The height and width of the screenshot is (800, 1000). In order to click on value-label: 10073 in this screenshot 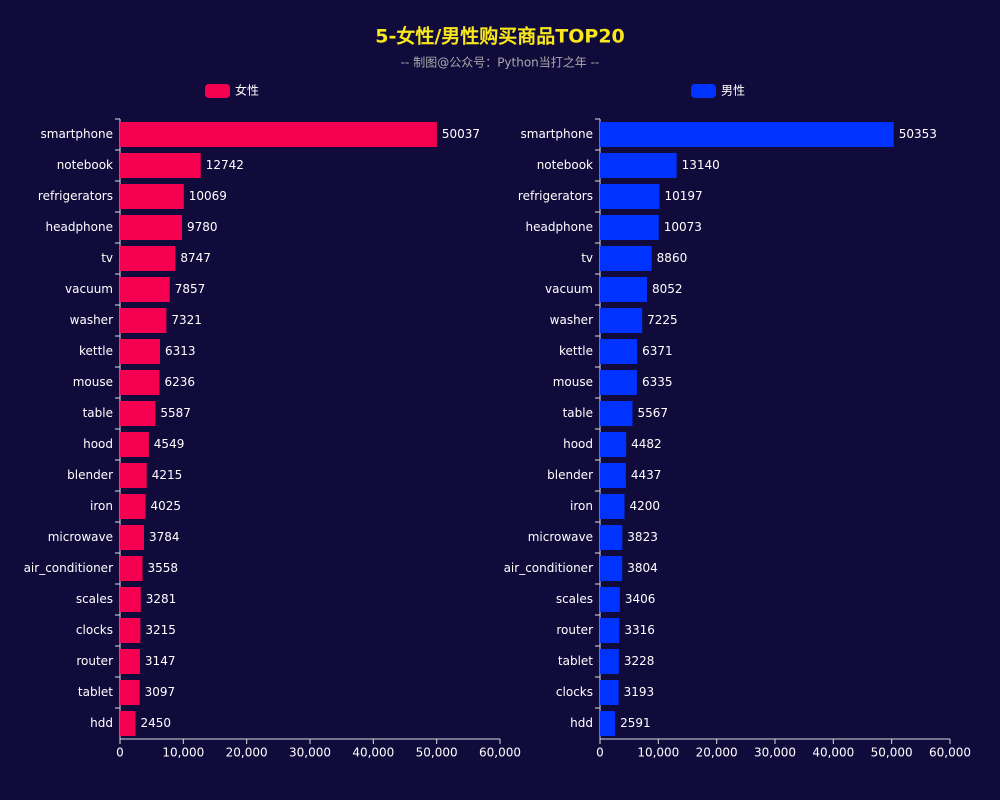, I will do `click(683, 227)`.